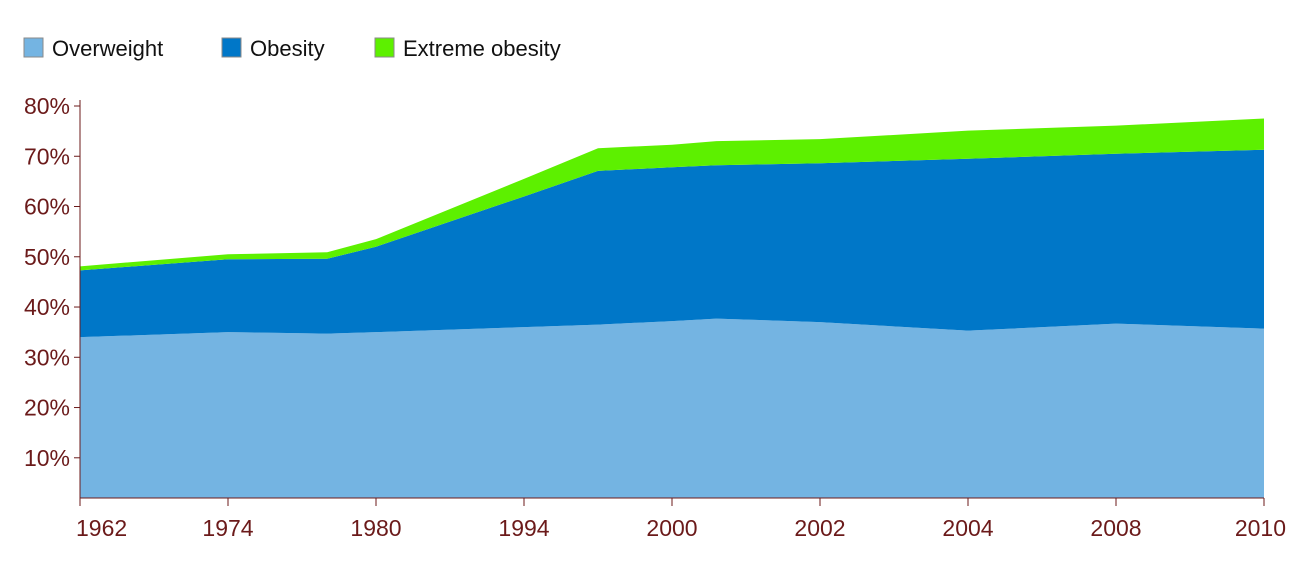 This screenshot has height=572, width=1300. I want to click on y-tick-label: 10%, so click(47, 458).